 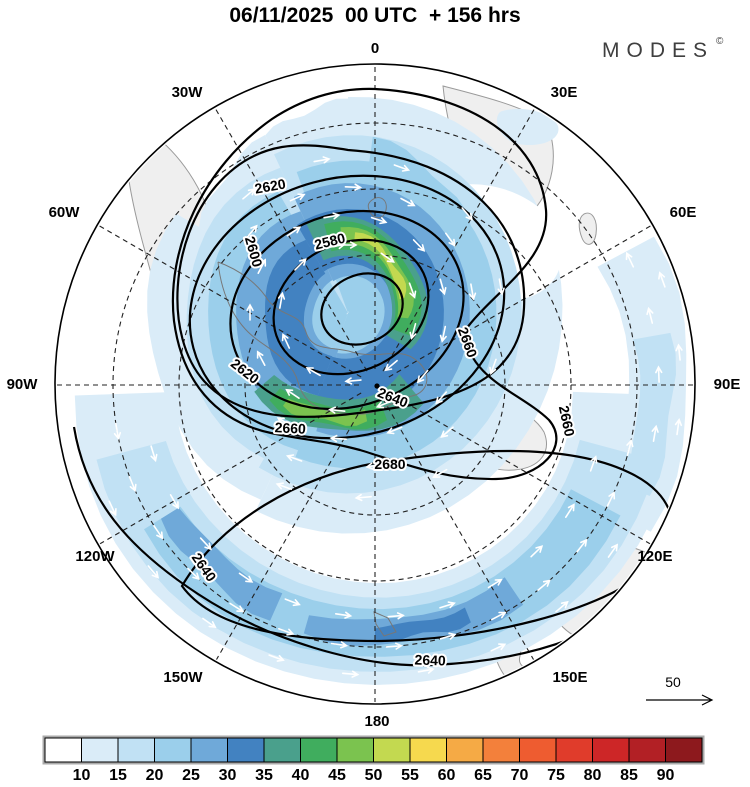 What do you see at coordinates (23, 384) in the screenshot?
I see `longitude-label-90w: 90W` at bounding box center [23, 384].